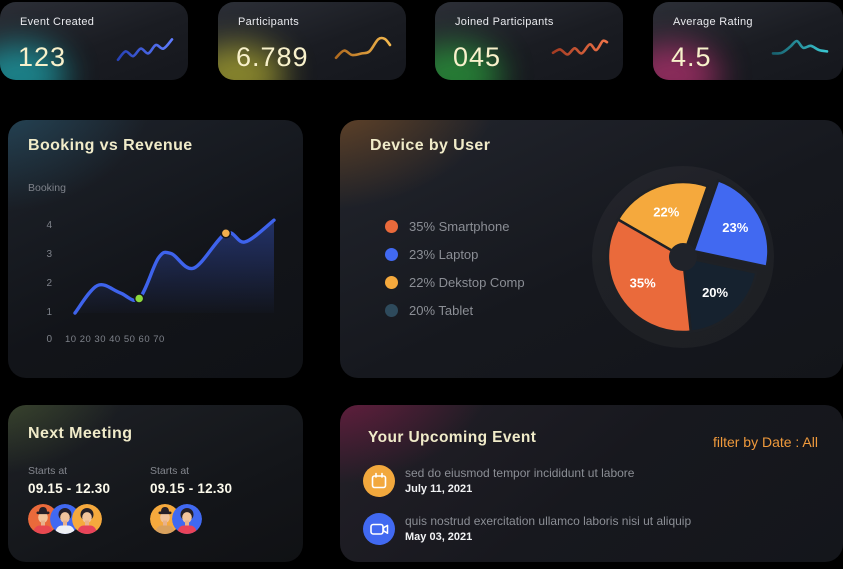 This screenshot has height=569, width=843. Describe the element at coordinates (391, 226) in the screenshot. I see `legend-dot-smartphone` at that location.